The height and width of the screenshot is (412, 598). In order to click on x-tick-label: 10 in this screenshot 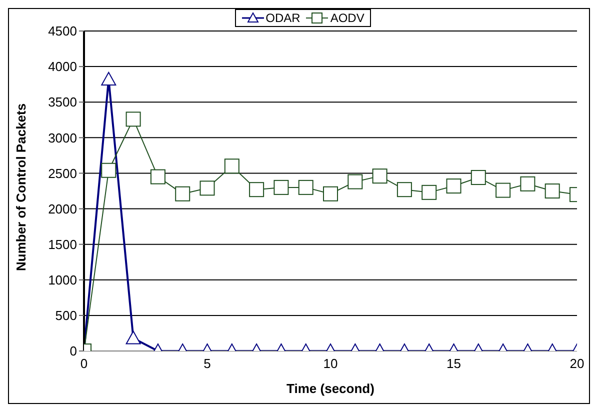, I will do `click(330, 364)`.